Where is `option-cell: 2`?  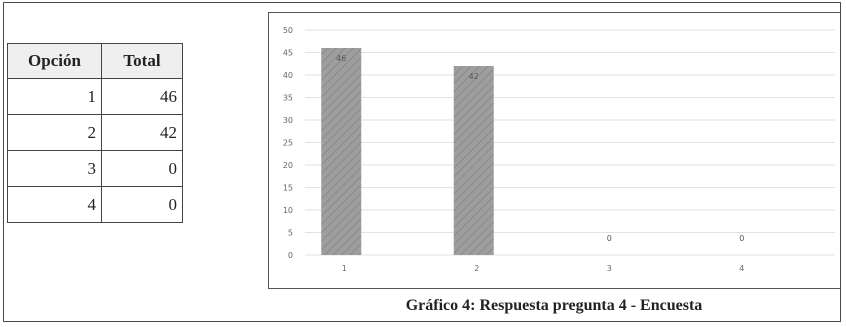
option-cell: 2 is located at coordinates (54, 132).